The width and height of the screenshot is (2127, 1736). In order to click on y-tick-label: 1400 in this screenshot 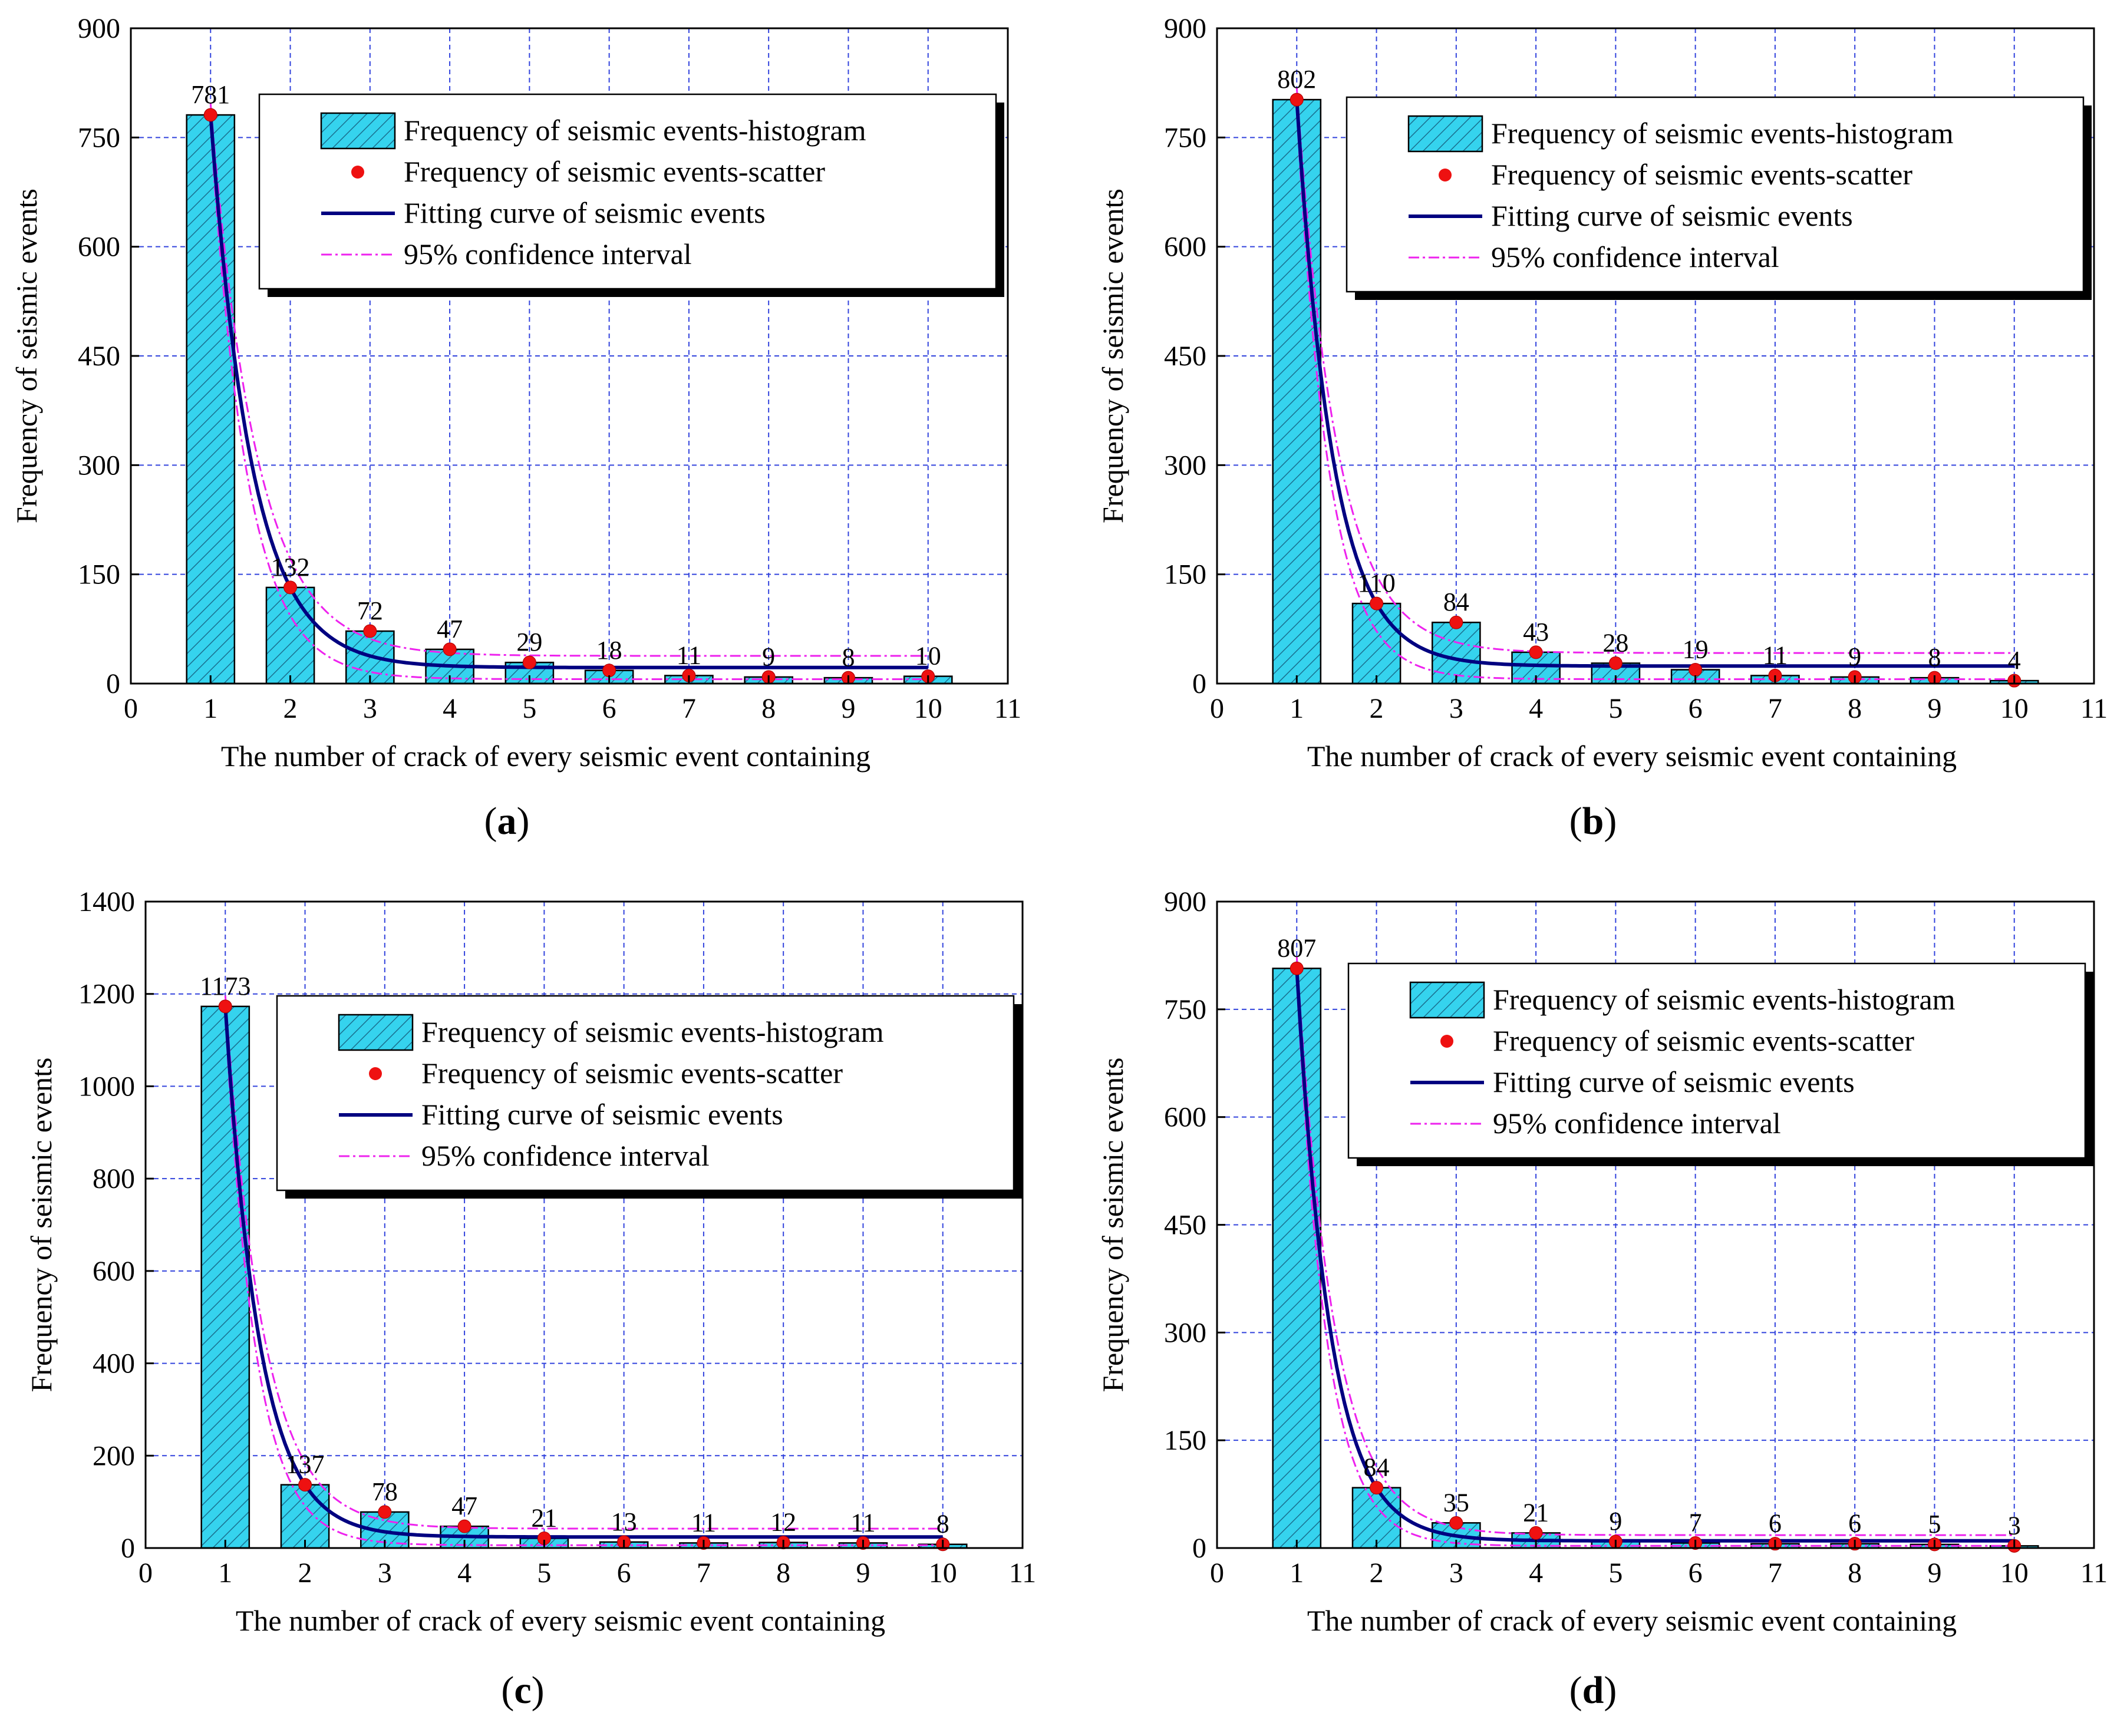, I will do `click(106, 901)`.